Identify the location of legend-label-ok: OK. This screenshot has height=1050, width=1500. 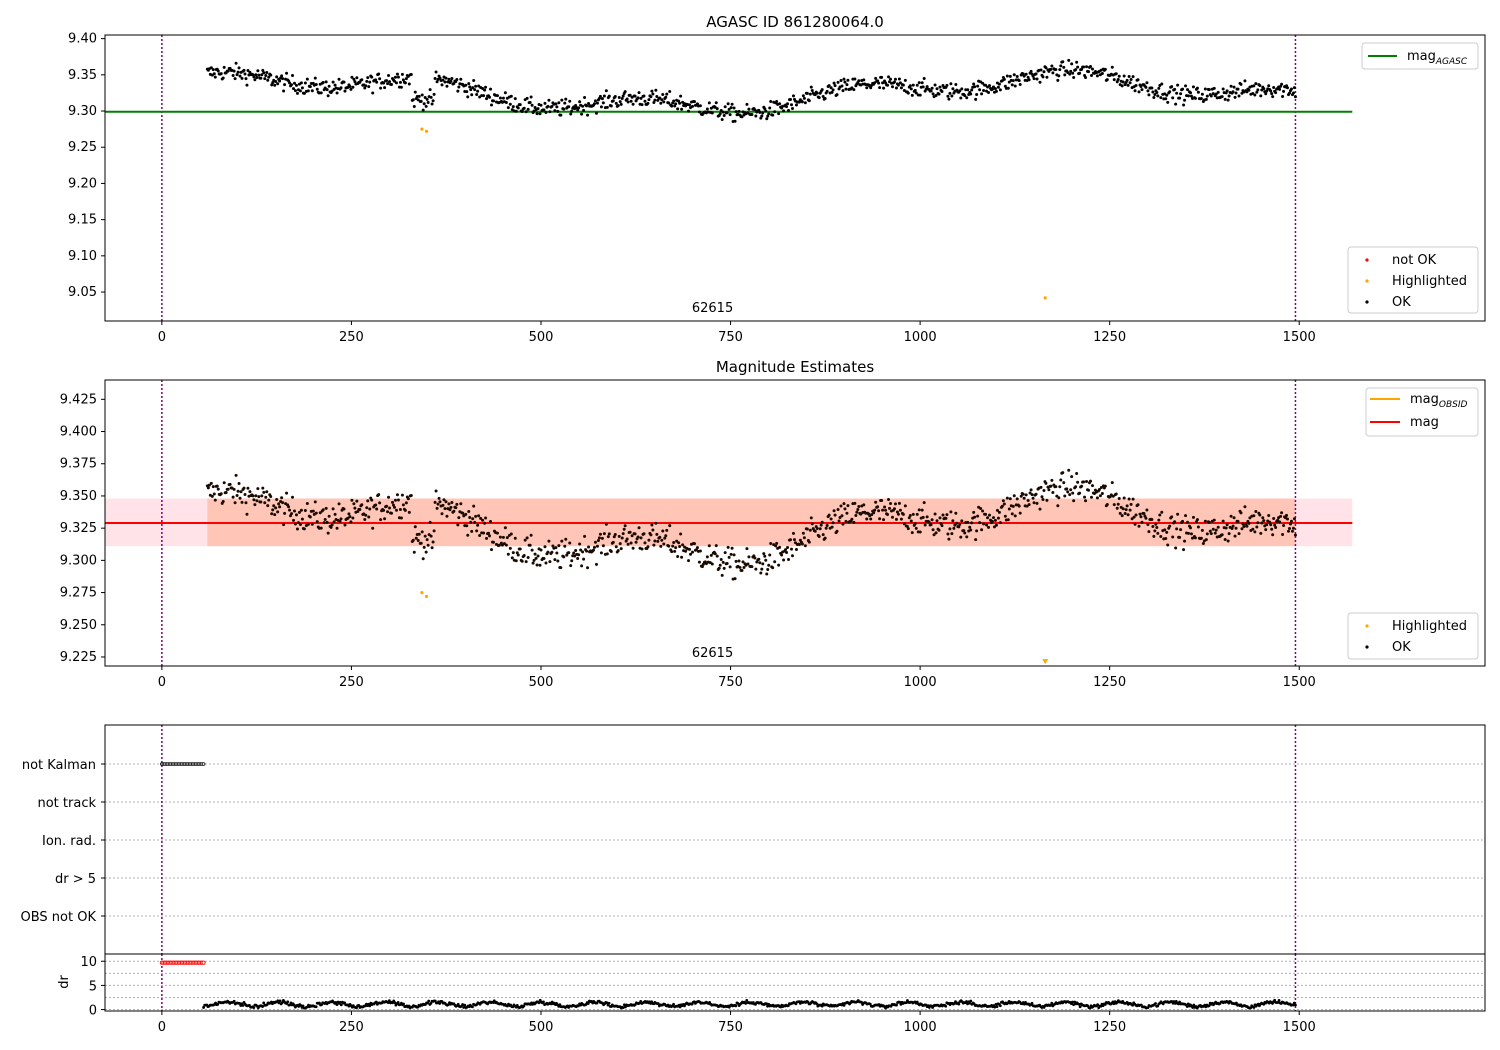
(1401, 302).